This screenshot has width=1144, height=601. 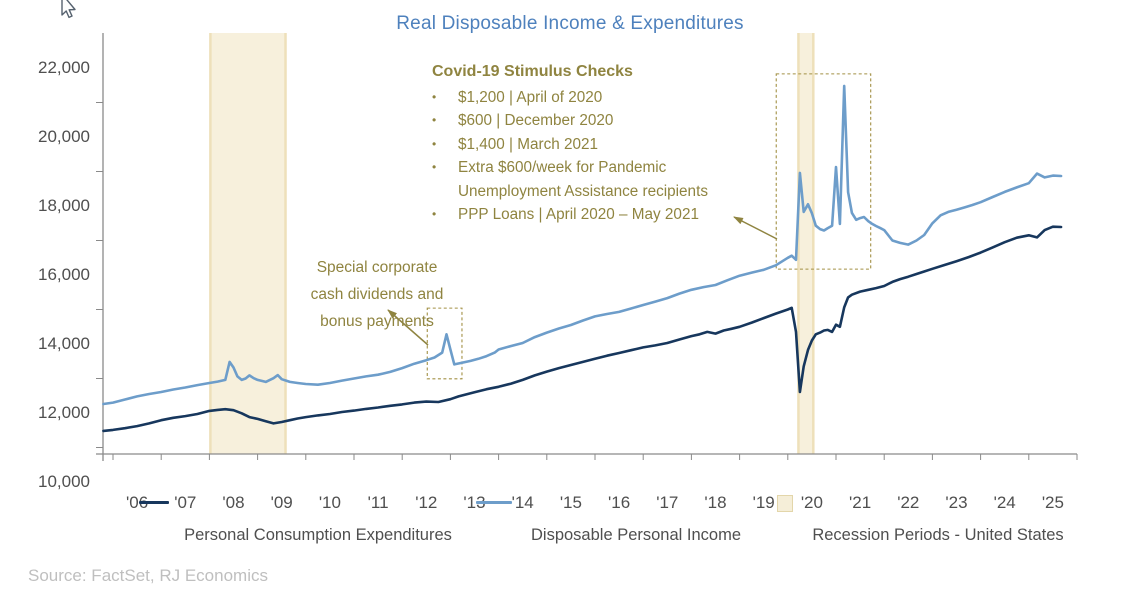 I want to click on stimulus-annotation-heading: Covid-19 Stimulus Checks, so click(x=532, y=71).